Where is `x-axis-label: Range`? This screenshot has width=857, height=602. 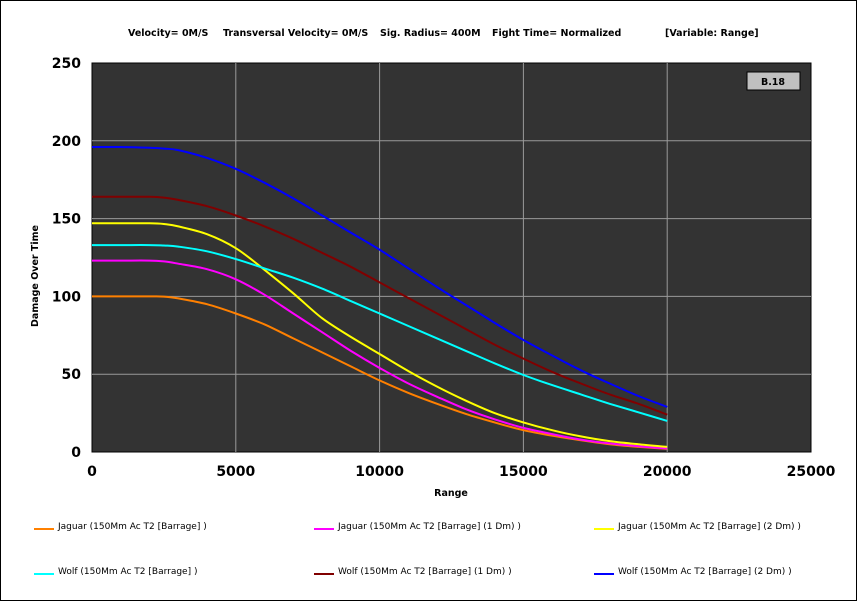
x-axis-label: Range is located at coordinates (451, 493).